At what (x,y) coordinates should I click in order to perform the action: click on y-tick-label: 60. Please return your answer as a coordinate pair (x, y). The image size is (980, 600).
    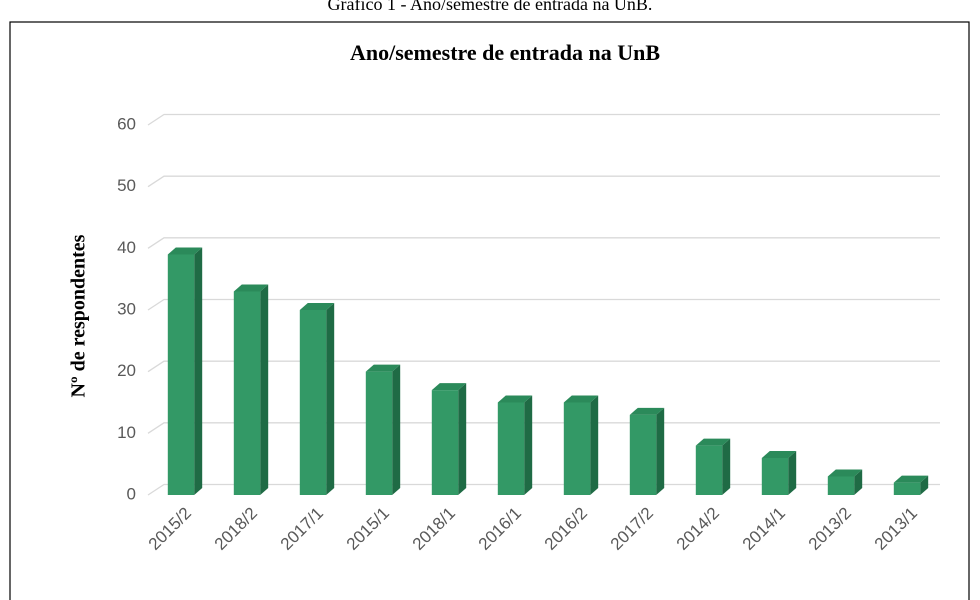
    Looking at the image, I should click on (126, 123).